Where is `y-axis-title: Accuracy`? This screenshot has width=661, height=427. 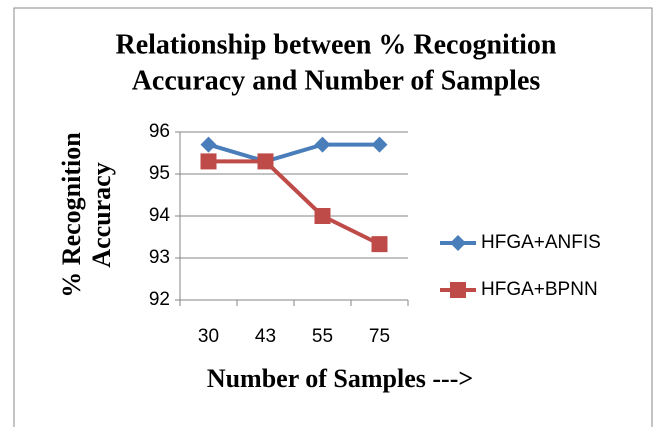 y-axis-title: Accuracy is located at coordinates (101, 214).